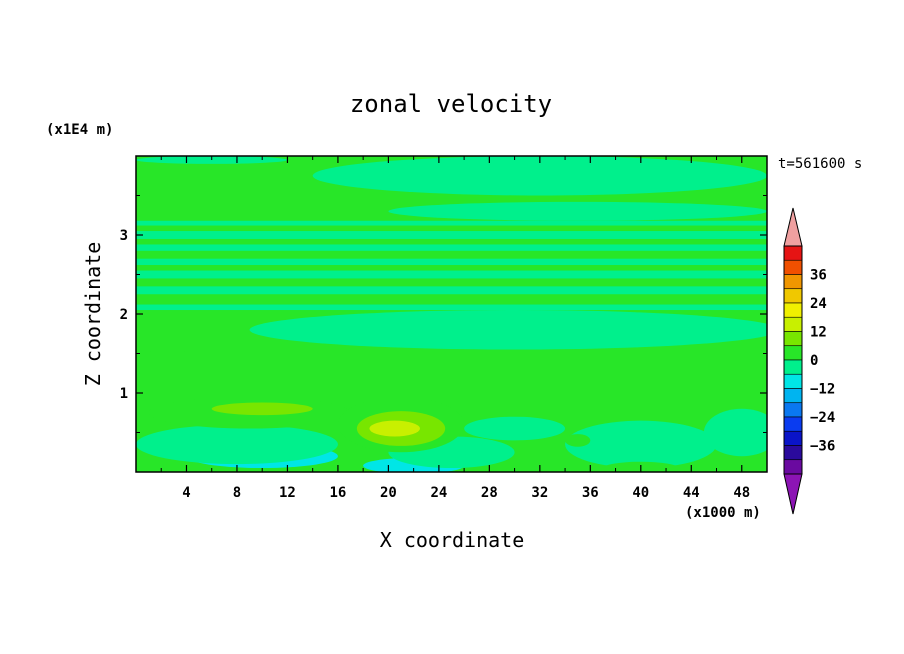 This screenshot has width=904, height=654. Describe the element at coordinates (452, 540) in the screenshot. I see `x-axis-label: X coordinate` at that location.